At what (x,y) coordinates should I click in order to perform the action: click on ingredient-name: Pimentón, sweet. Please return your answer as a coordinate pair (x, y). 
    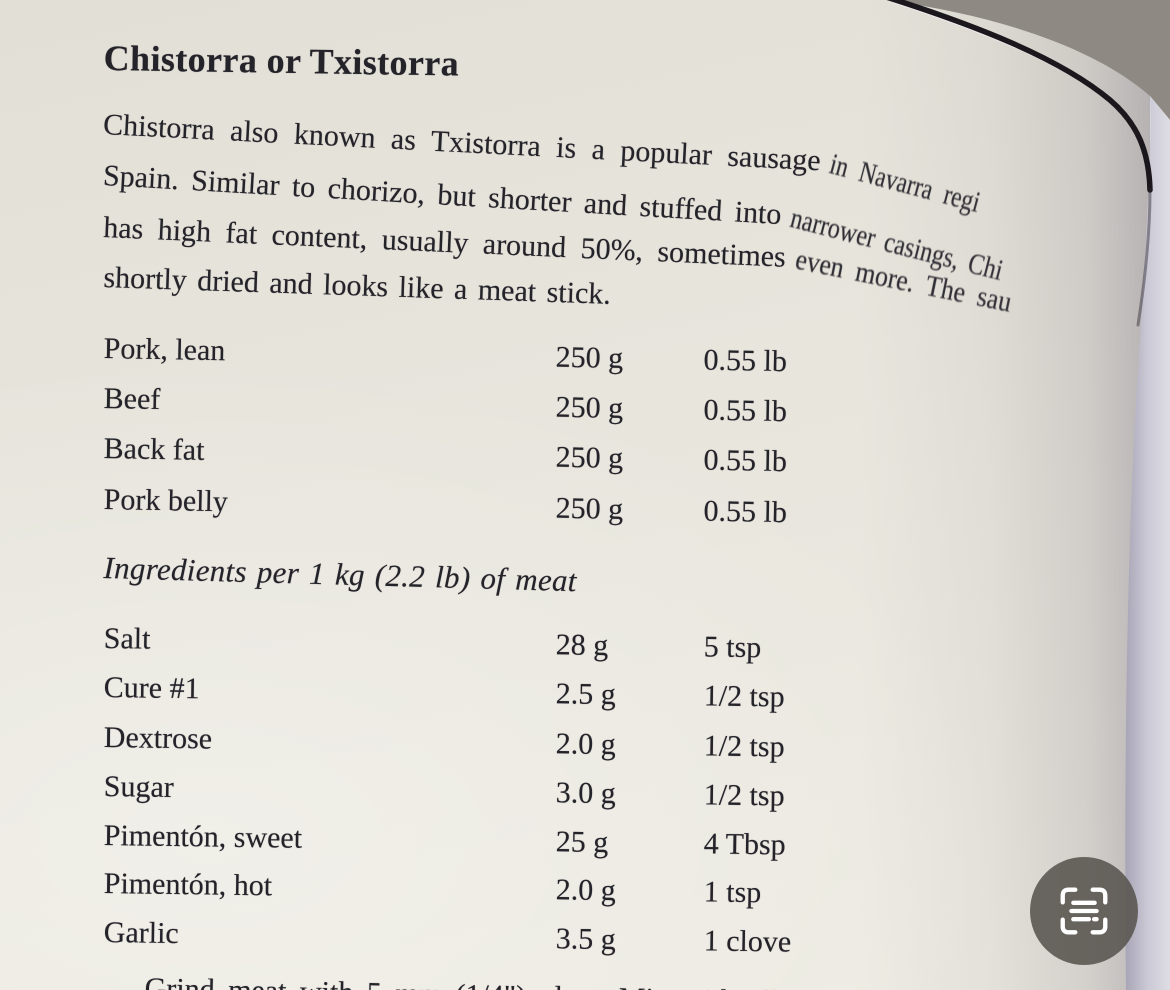
    Looking at the image, I should click on (203, 837).